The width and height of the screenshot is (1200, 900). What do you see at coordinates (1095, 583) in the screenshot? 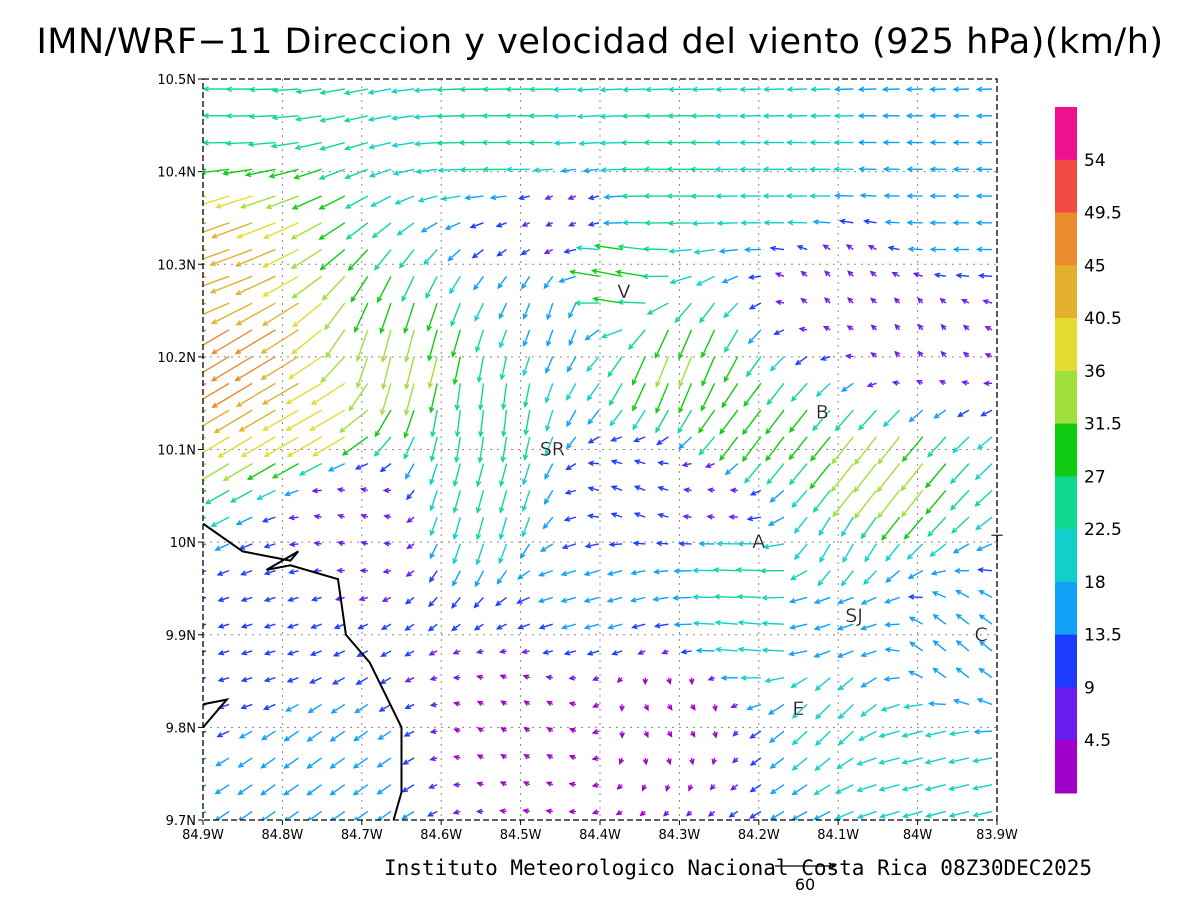
I see `colorbar-label: 18` at bounding box center [1095, 583].